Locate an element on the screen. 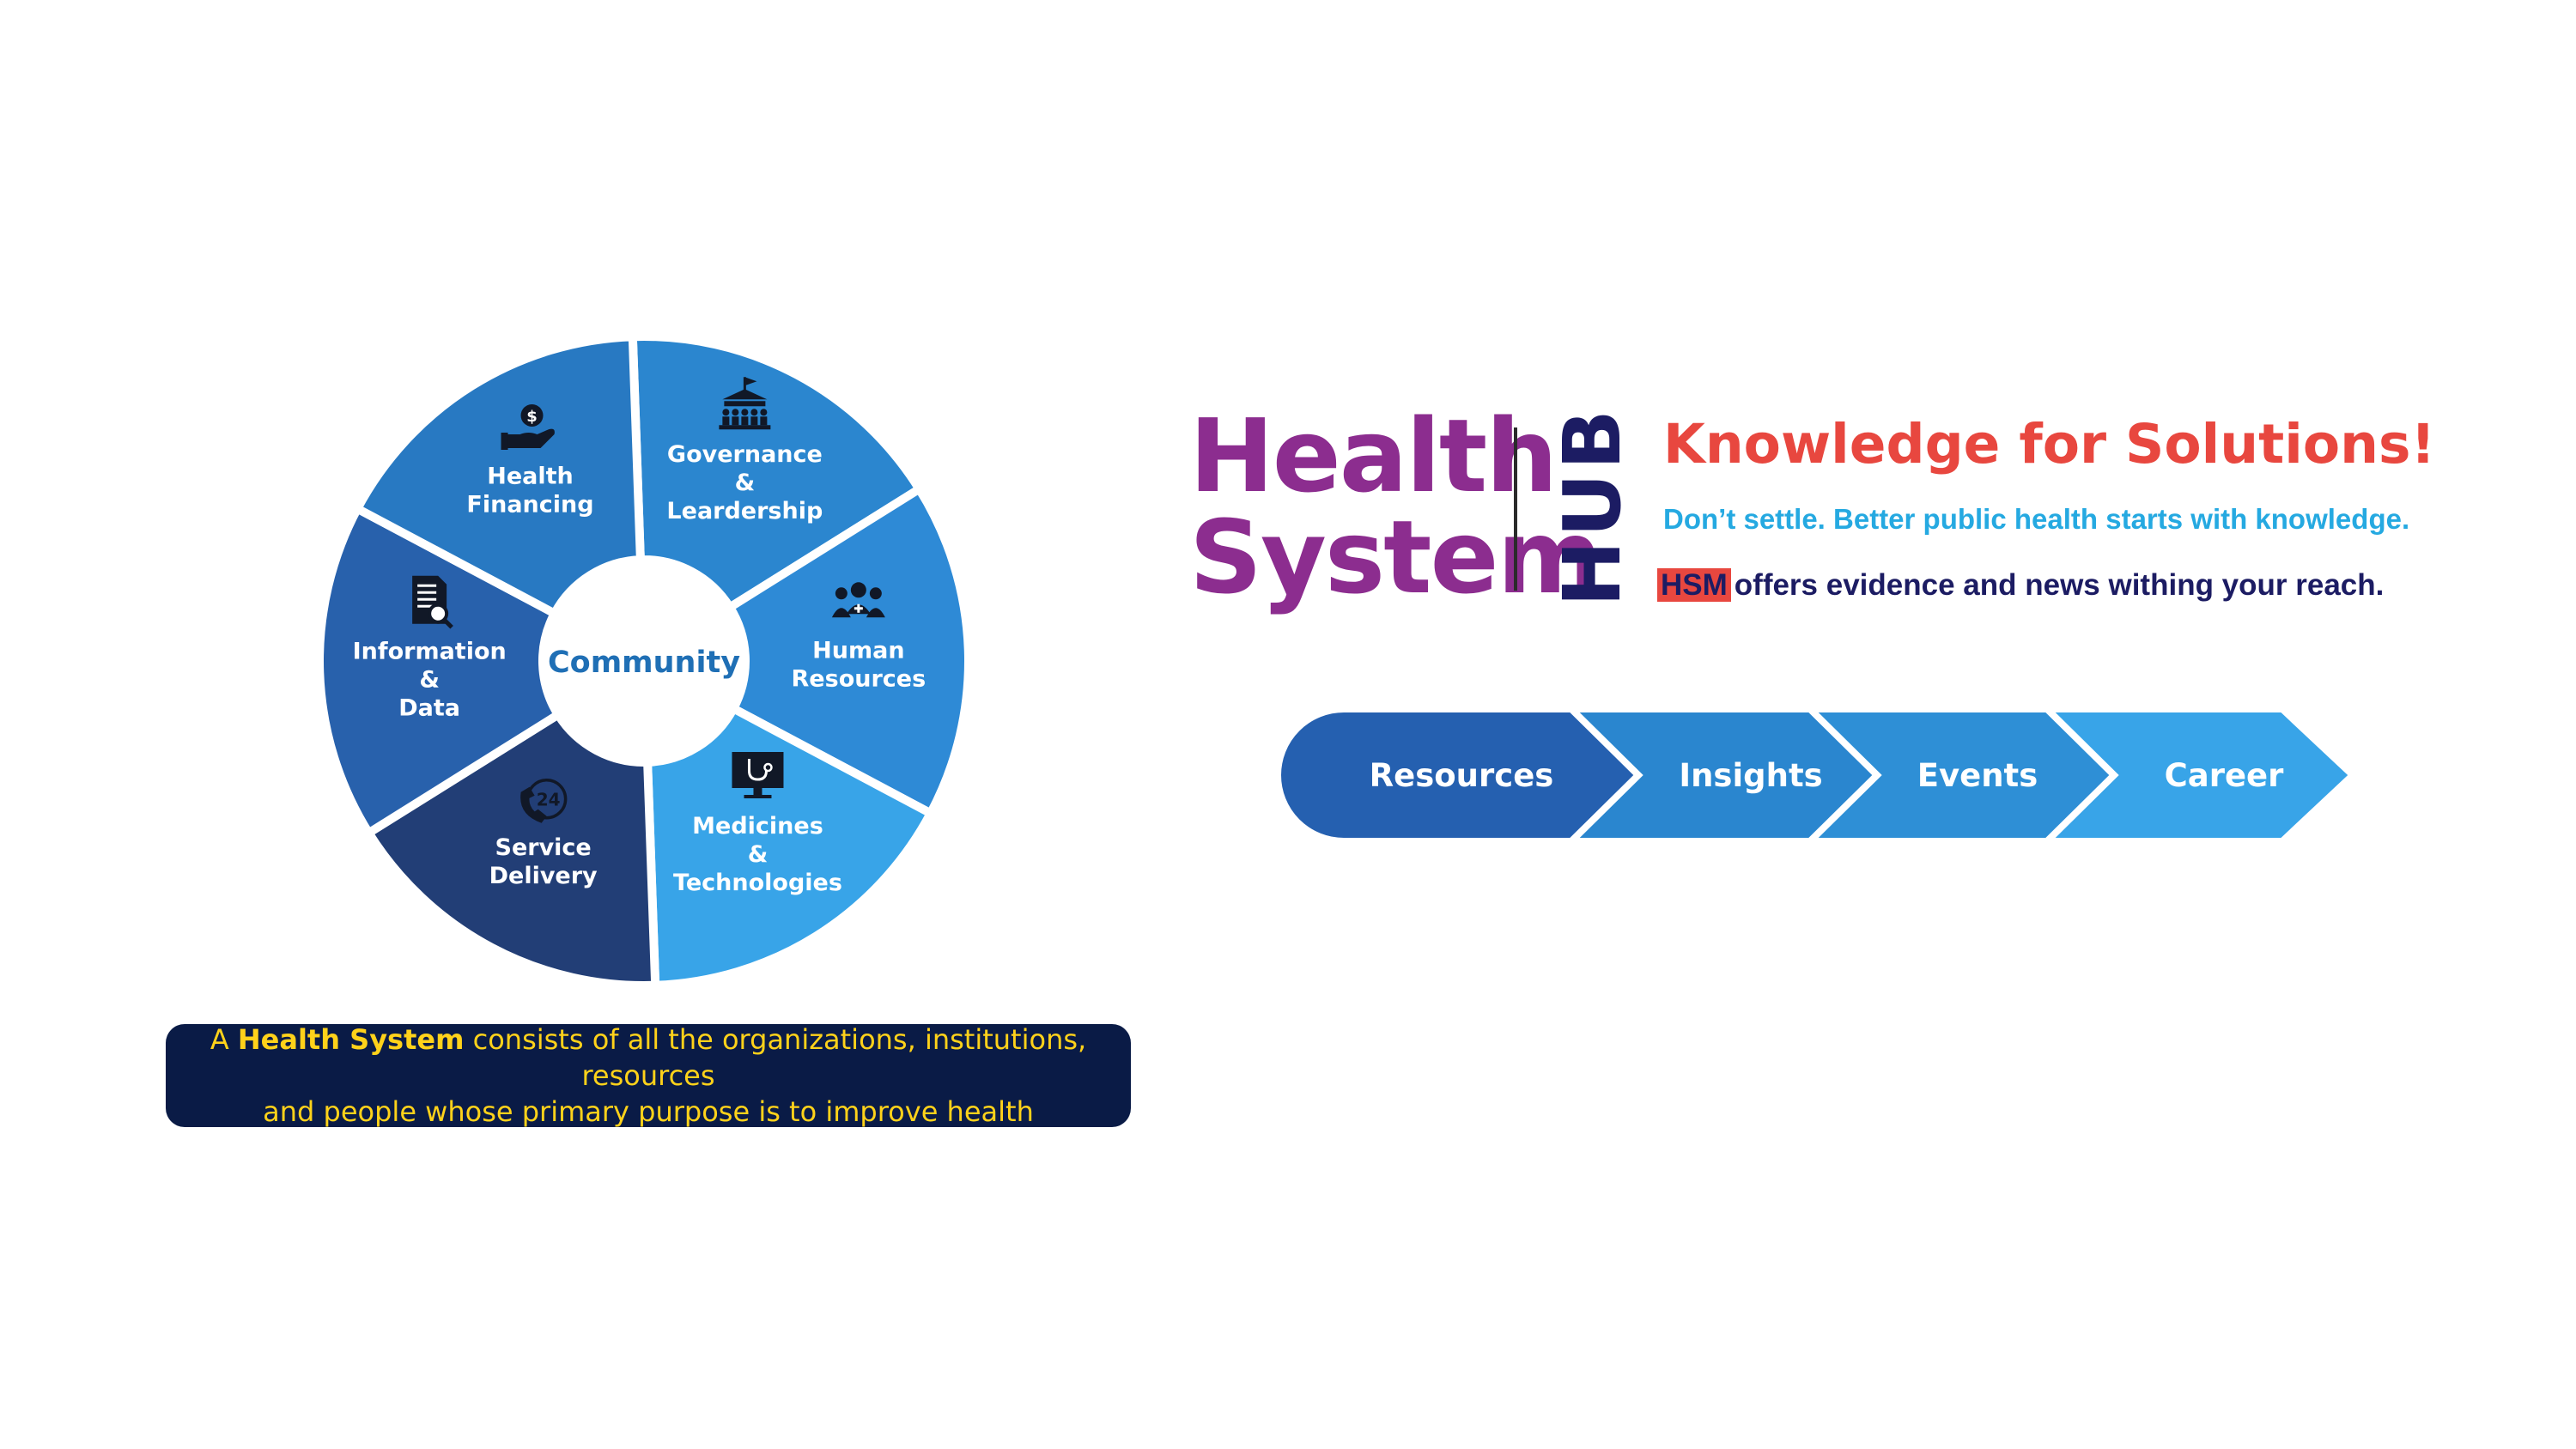 This screenshot has height=1449, width=2576. wheel-label-line: Human is located at coordinates (858, 651).